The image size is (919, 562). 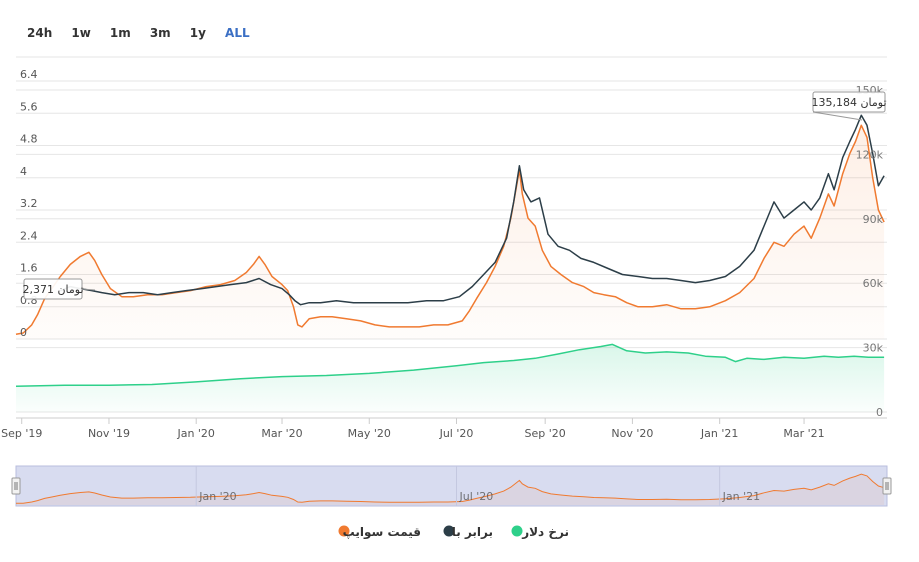 I want to click on range-button-1w: 1w, so click(x=81, y=33).